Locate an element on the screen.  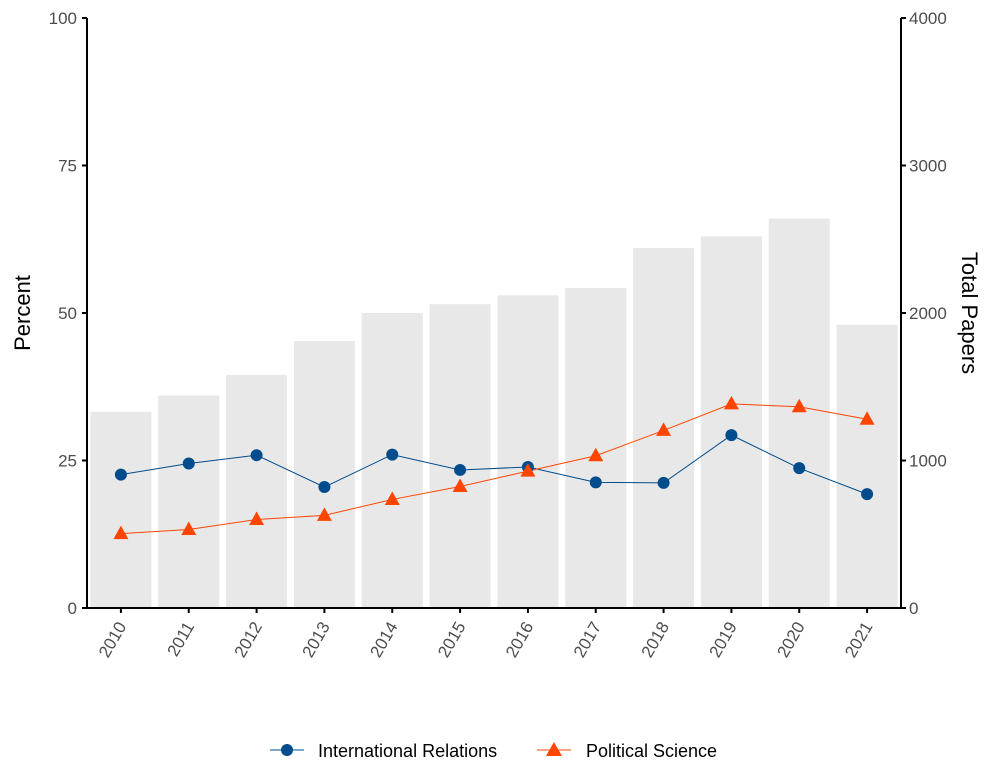
bar-2016 is located at coordinates (528, 451).